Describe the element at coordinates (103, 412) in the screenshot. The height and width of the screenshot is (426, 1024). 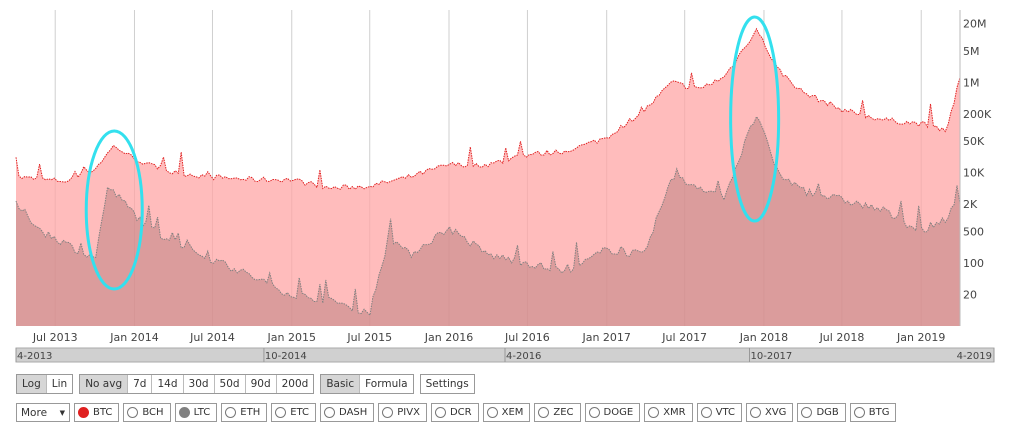
I see `coin-label: BTC` at that location.